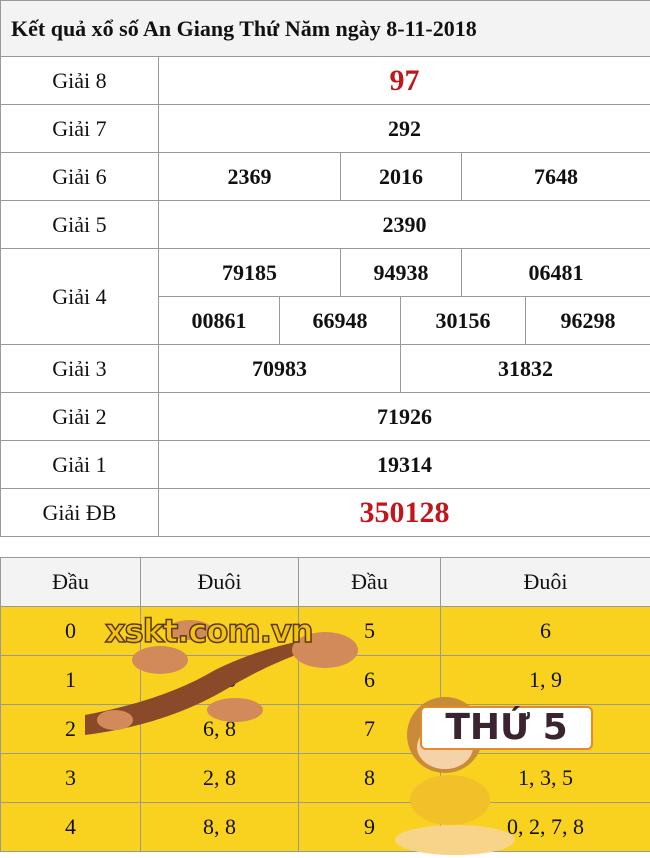 The width and height of the screenshot is (650, 858). I want to click on prize-row-6: Giải 6 2369 2016 7648, so click(325, 176).